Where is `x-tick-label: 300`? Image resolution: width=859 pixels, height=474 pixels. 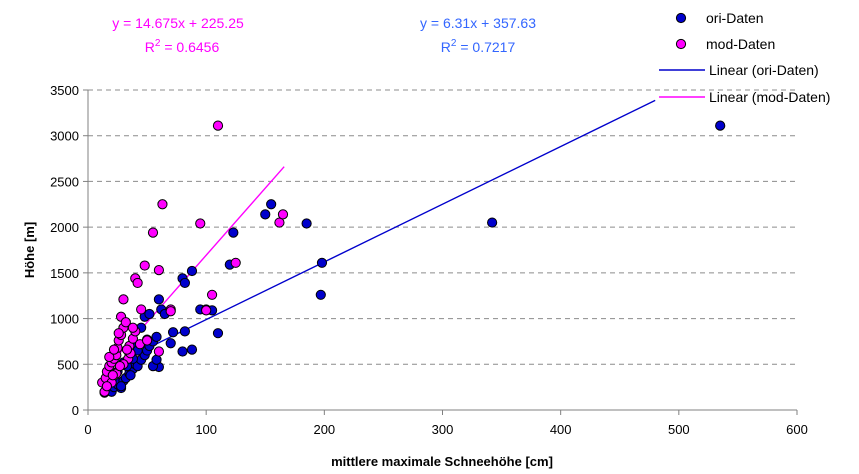 x-tick-label: 300 is located at coordinates (443, 429).